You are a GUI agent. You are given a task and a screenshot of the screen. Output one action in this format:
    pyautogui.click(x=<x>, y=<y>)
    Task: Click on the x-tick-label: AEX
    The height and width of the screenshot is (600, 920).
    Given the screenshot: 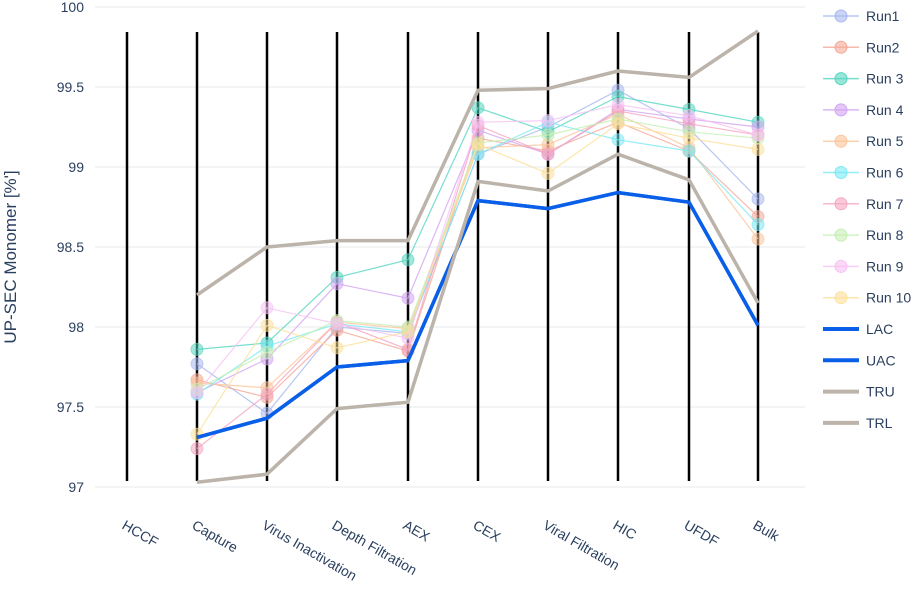 What is the action you would take?
    pyautogui.click(x=417, y=531)
    